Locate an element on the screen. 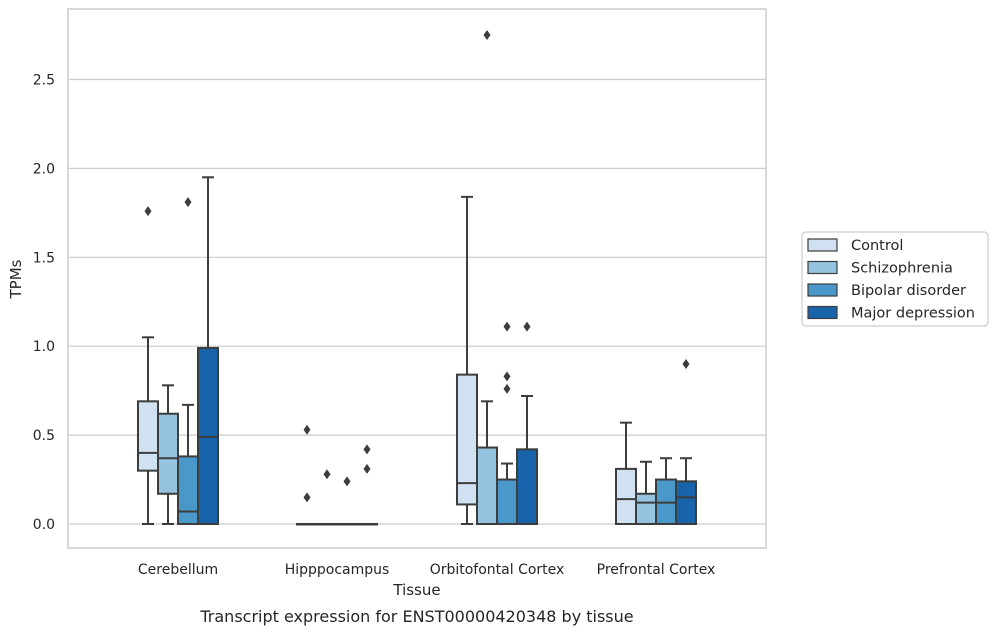 The image size is (997, 638). x-axis-label: Tissue is located at coordinates (416, 590).